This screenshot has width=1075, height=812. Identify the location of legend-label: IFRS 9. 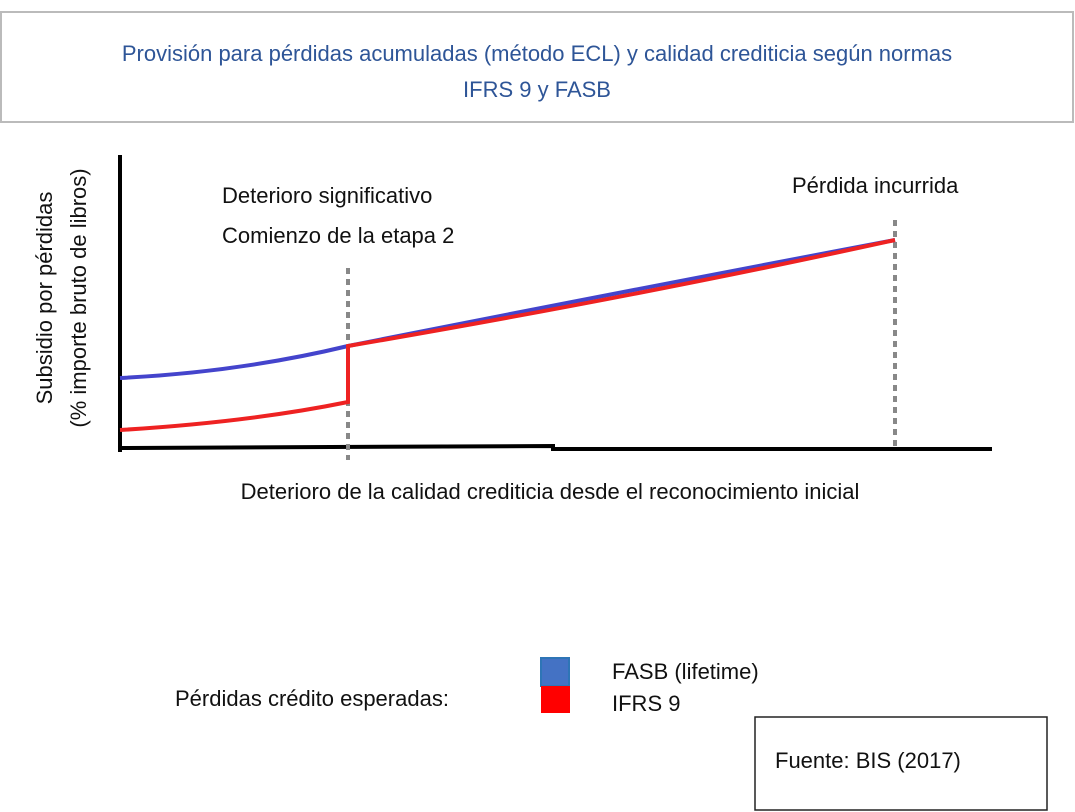
(646, 703).